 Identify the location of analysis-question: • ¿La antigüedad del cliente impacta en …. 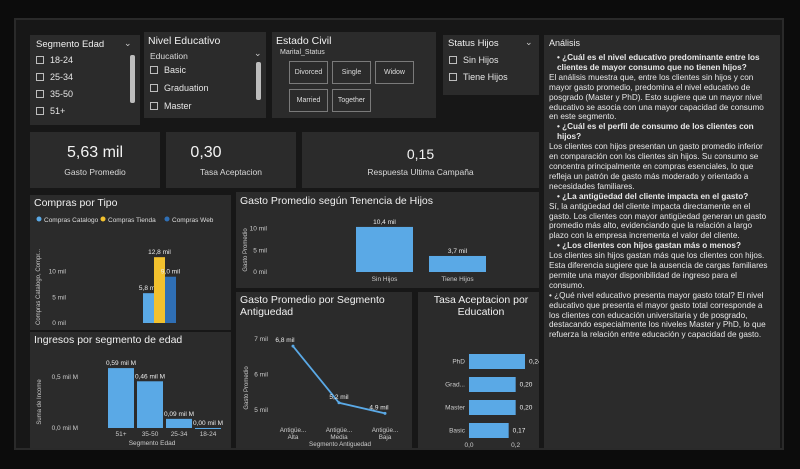
(653, 196).